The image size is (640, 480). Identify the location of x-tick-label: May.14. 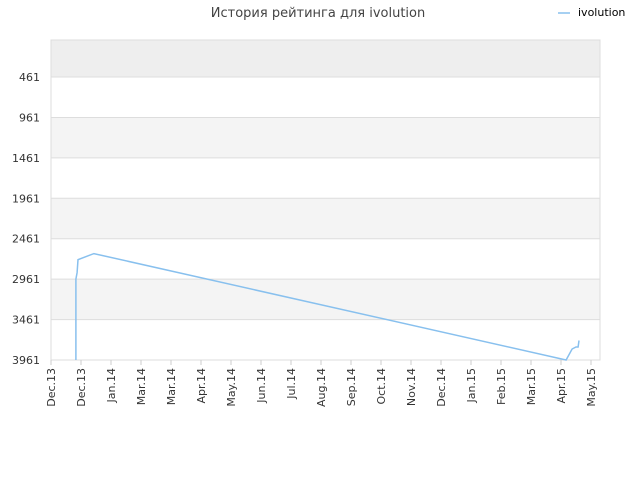
(231, 387).